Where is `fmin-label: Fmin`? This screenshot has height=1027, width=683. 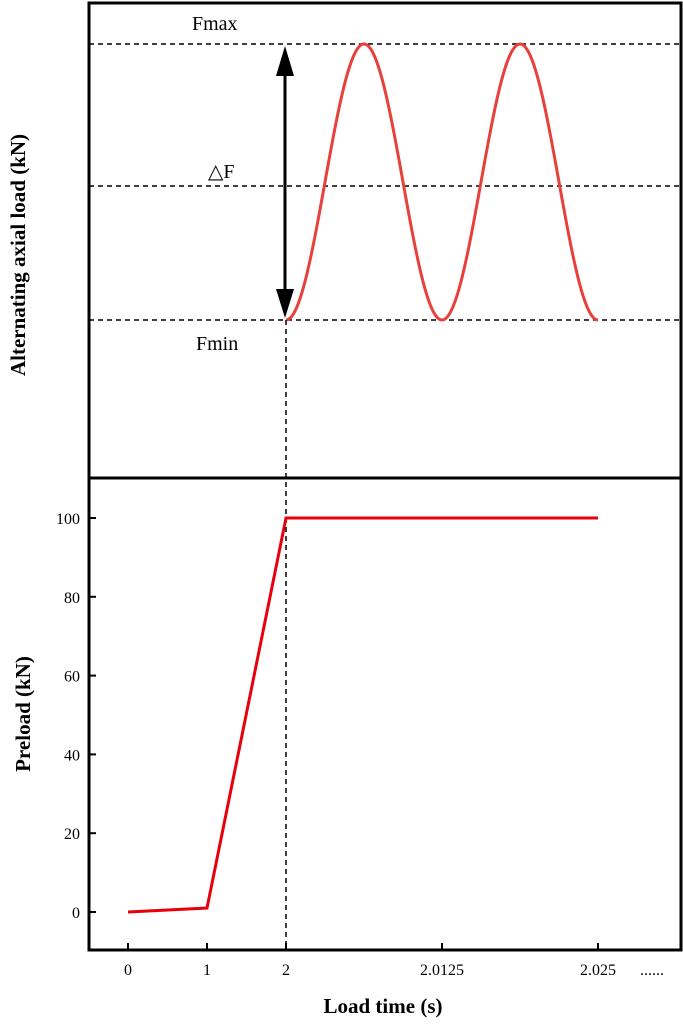 fmin-label: Fmin is located at coordinates (217, 344).